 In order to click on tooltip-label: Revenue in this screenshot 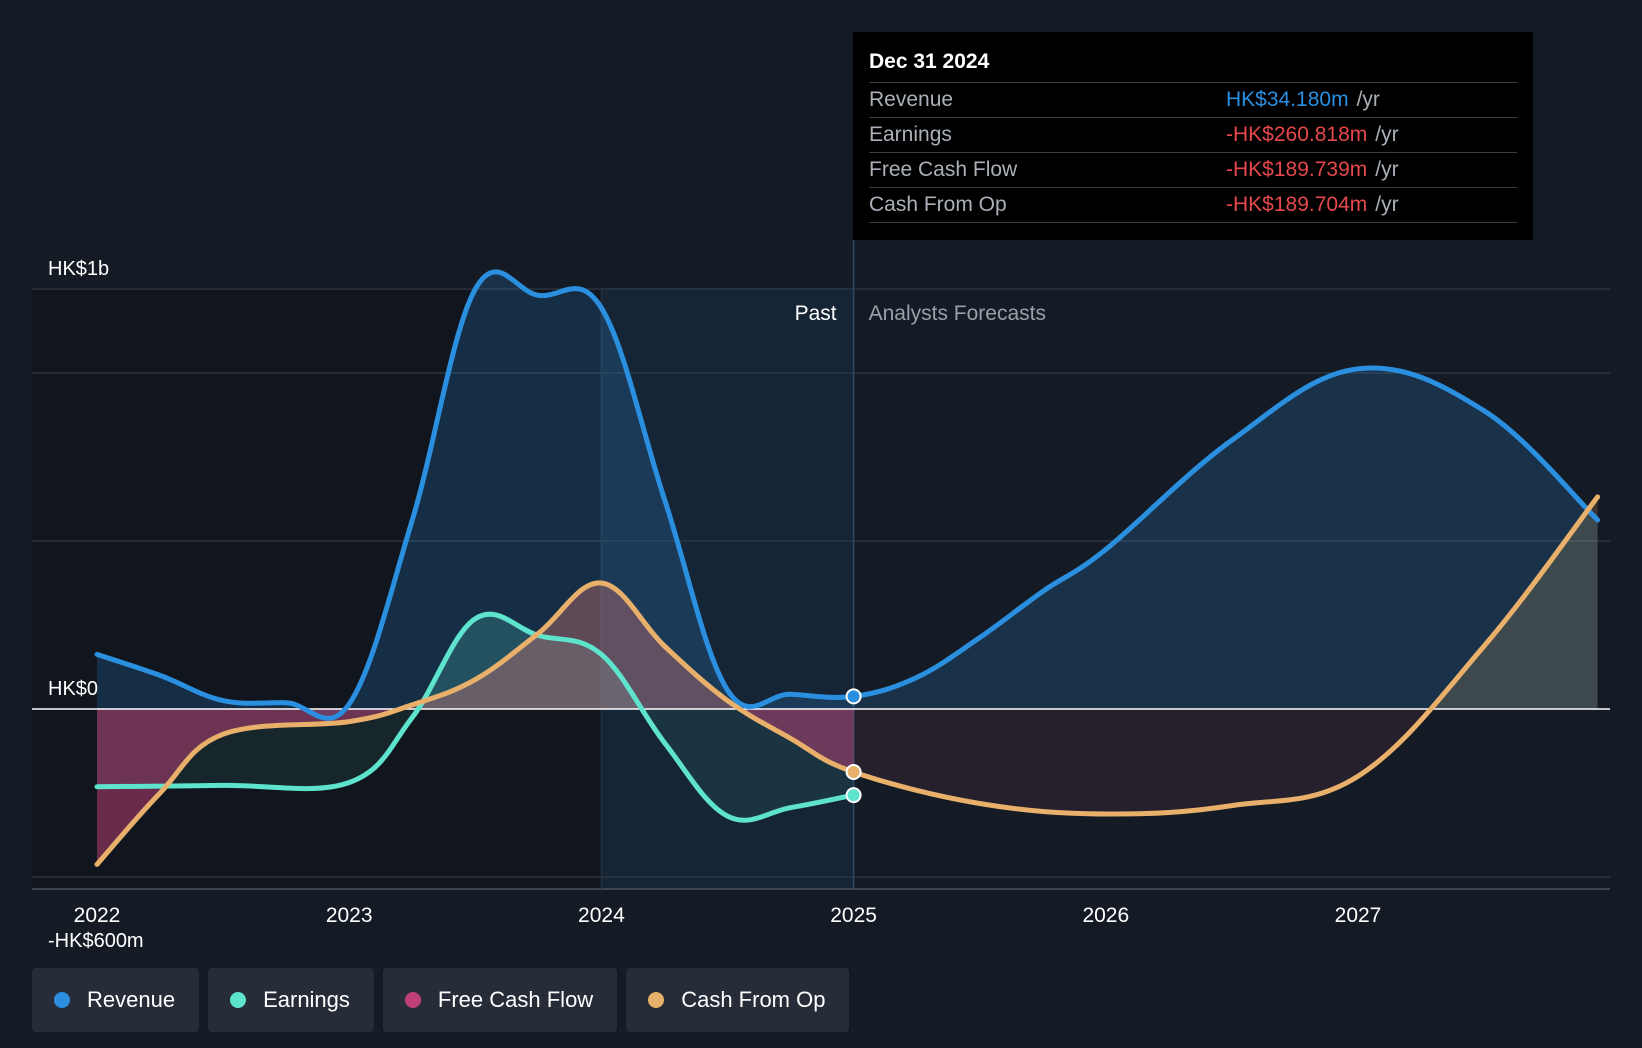, I will do `click(911, 99)`.